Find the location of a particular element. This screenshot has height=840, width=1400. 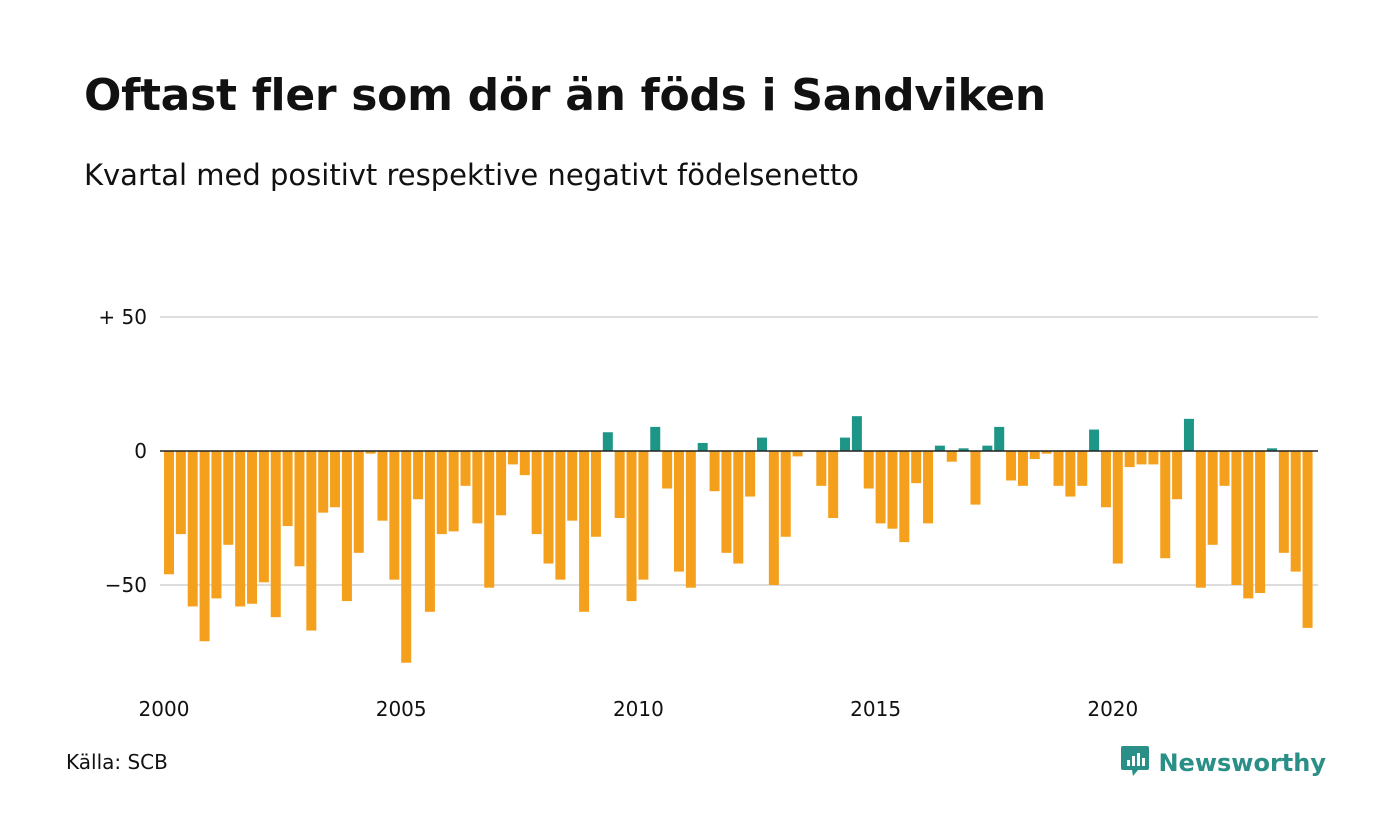

source-note: Källa: SCB is located at coordinates (117, 762).